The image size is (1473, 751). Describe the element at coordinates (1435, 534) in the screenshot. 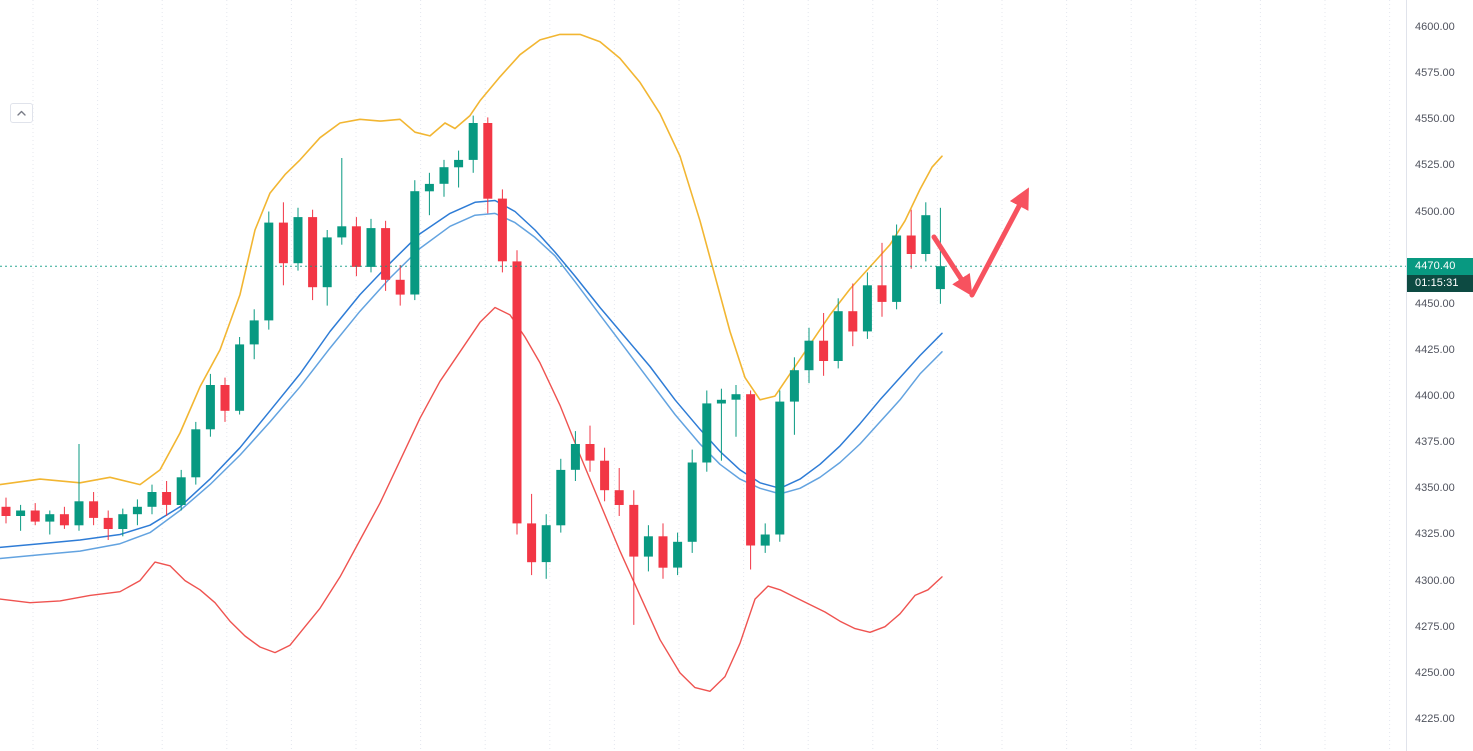

I see `price-tick-label: 4325.00` at that location.